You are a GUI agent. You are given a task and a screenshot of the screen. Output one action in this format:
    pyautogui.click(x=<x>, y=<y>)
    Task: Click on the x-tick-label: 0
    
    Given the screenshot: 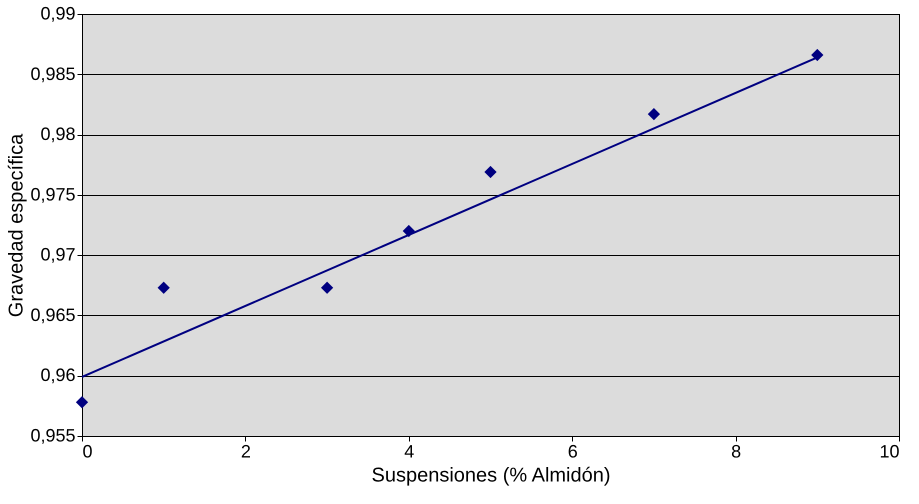 What is the action you would take?
    pyautogui.click(x=87, y=452)
    